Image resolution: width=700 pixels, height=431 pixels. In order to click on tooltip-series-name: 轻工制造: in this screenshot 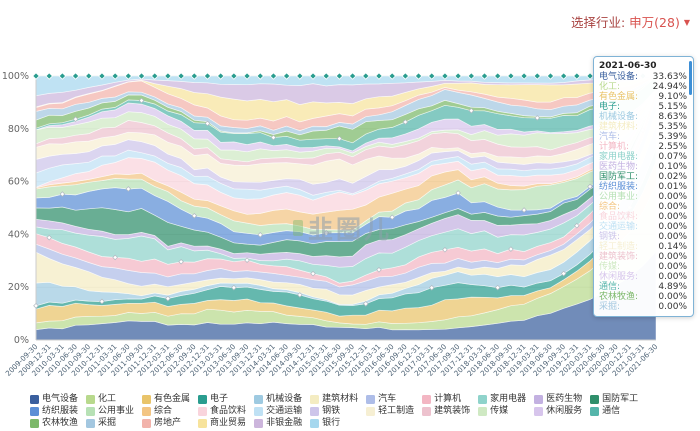, I will do `click(619, 247)`.